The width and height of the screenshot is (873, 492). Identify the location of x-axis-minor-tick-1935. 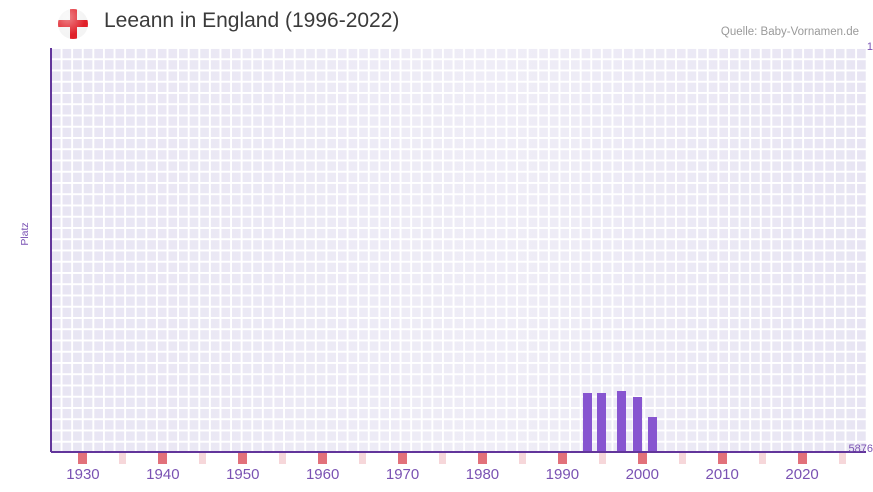
(123, 458).